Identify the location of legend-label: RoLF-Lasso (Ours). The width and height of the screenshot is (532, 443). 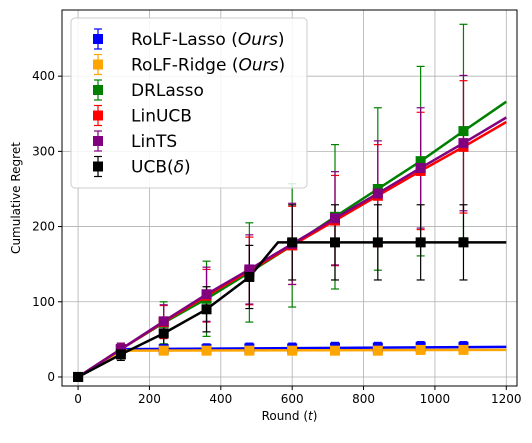
(208, 40).